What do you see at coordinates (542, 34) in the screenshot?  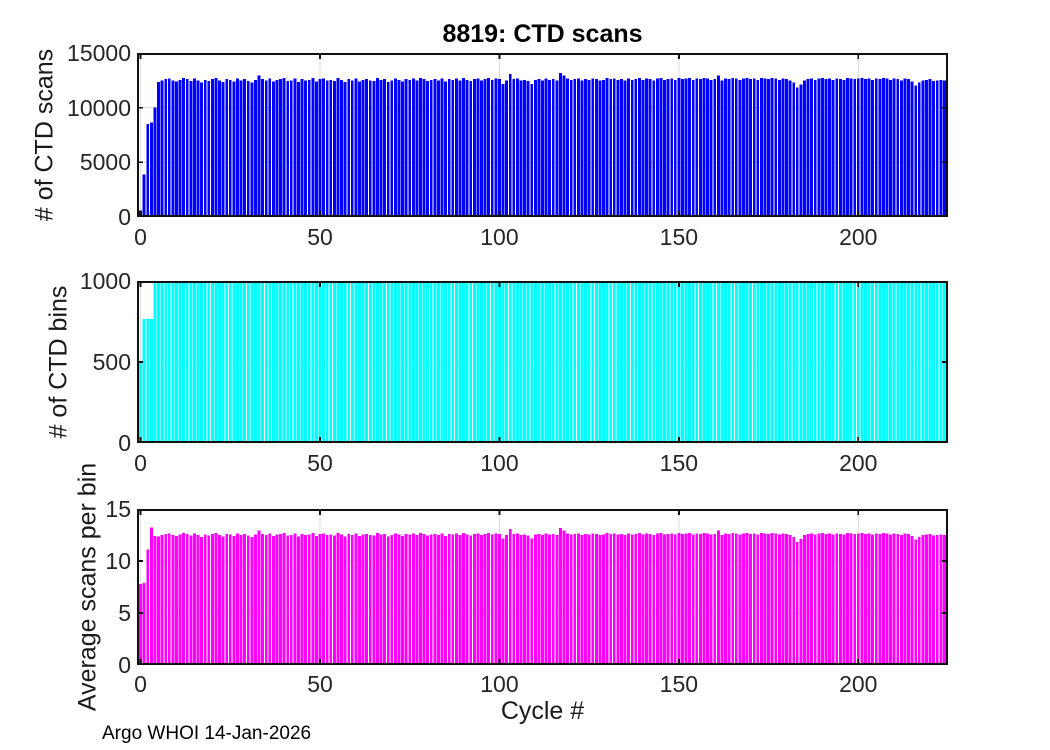 I see `chart-title: 8819: CTD scans` at bounding box center [542, 34].